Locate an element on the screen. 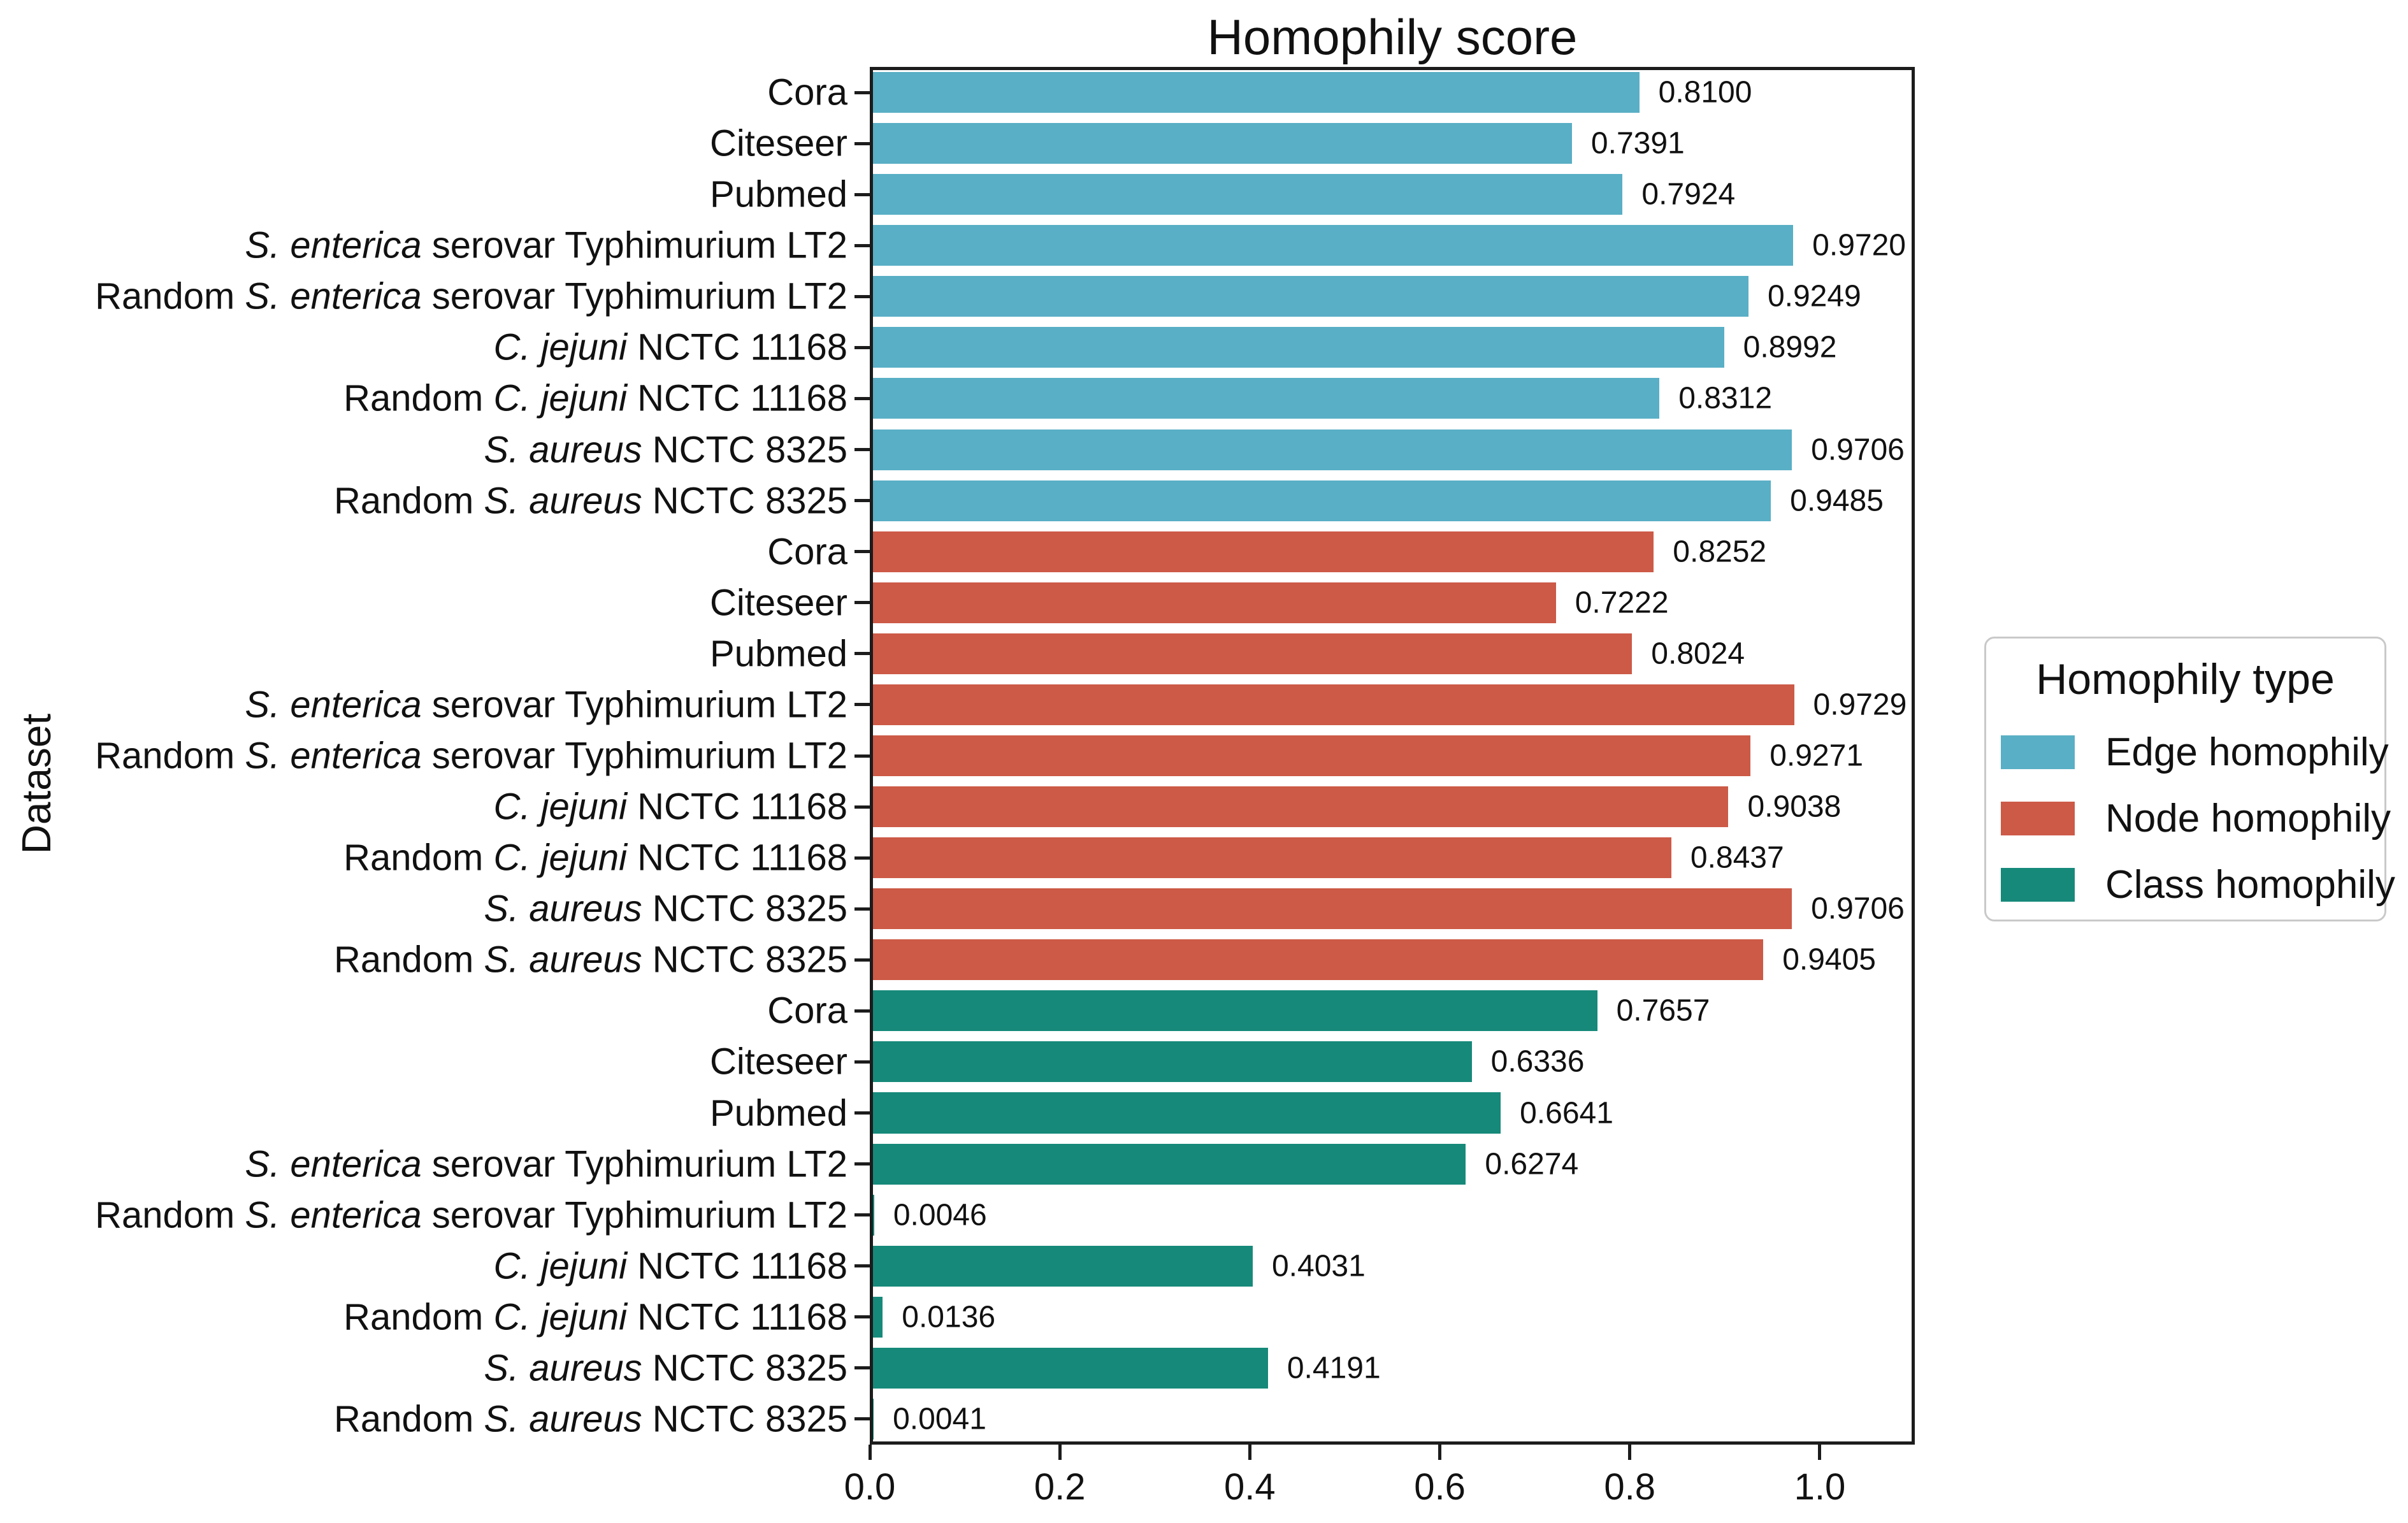 This screenshot has width=2408, height=1523. bar-value-label: 0.8437 is located at coordinates (1737, 858).